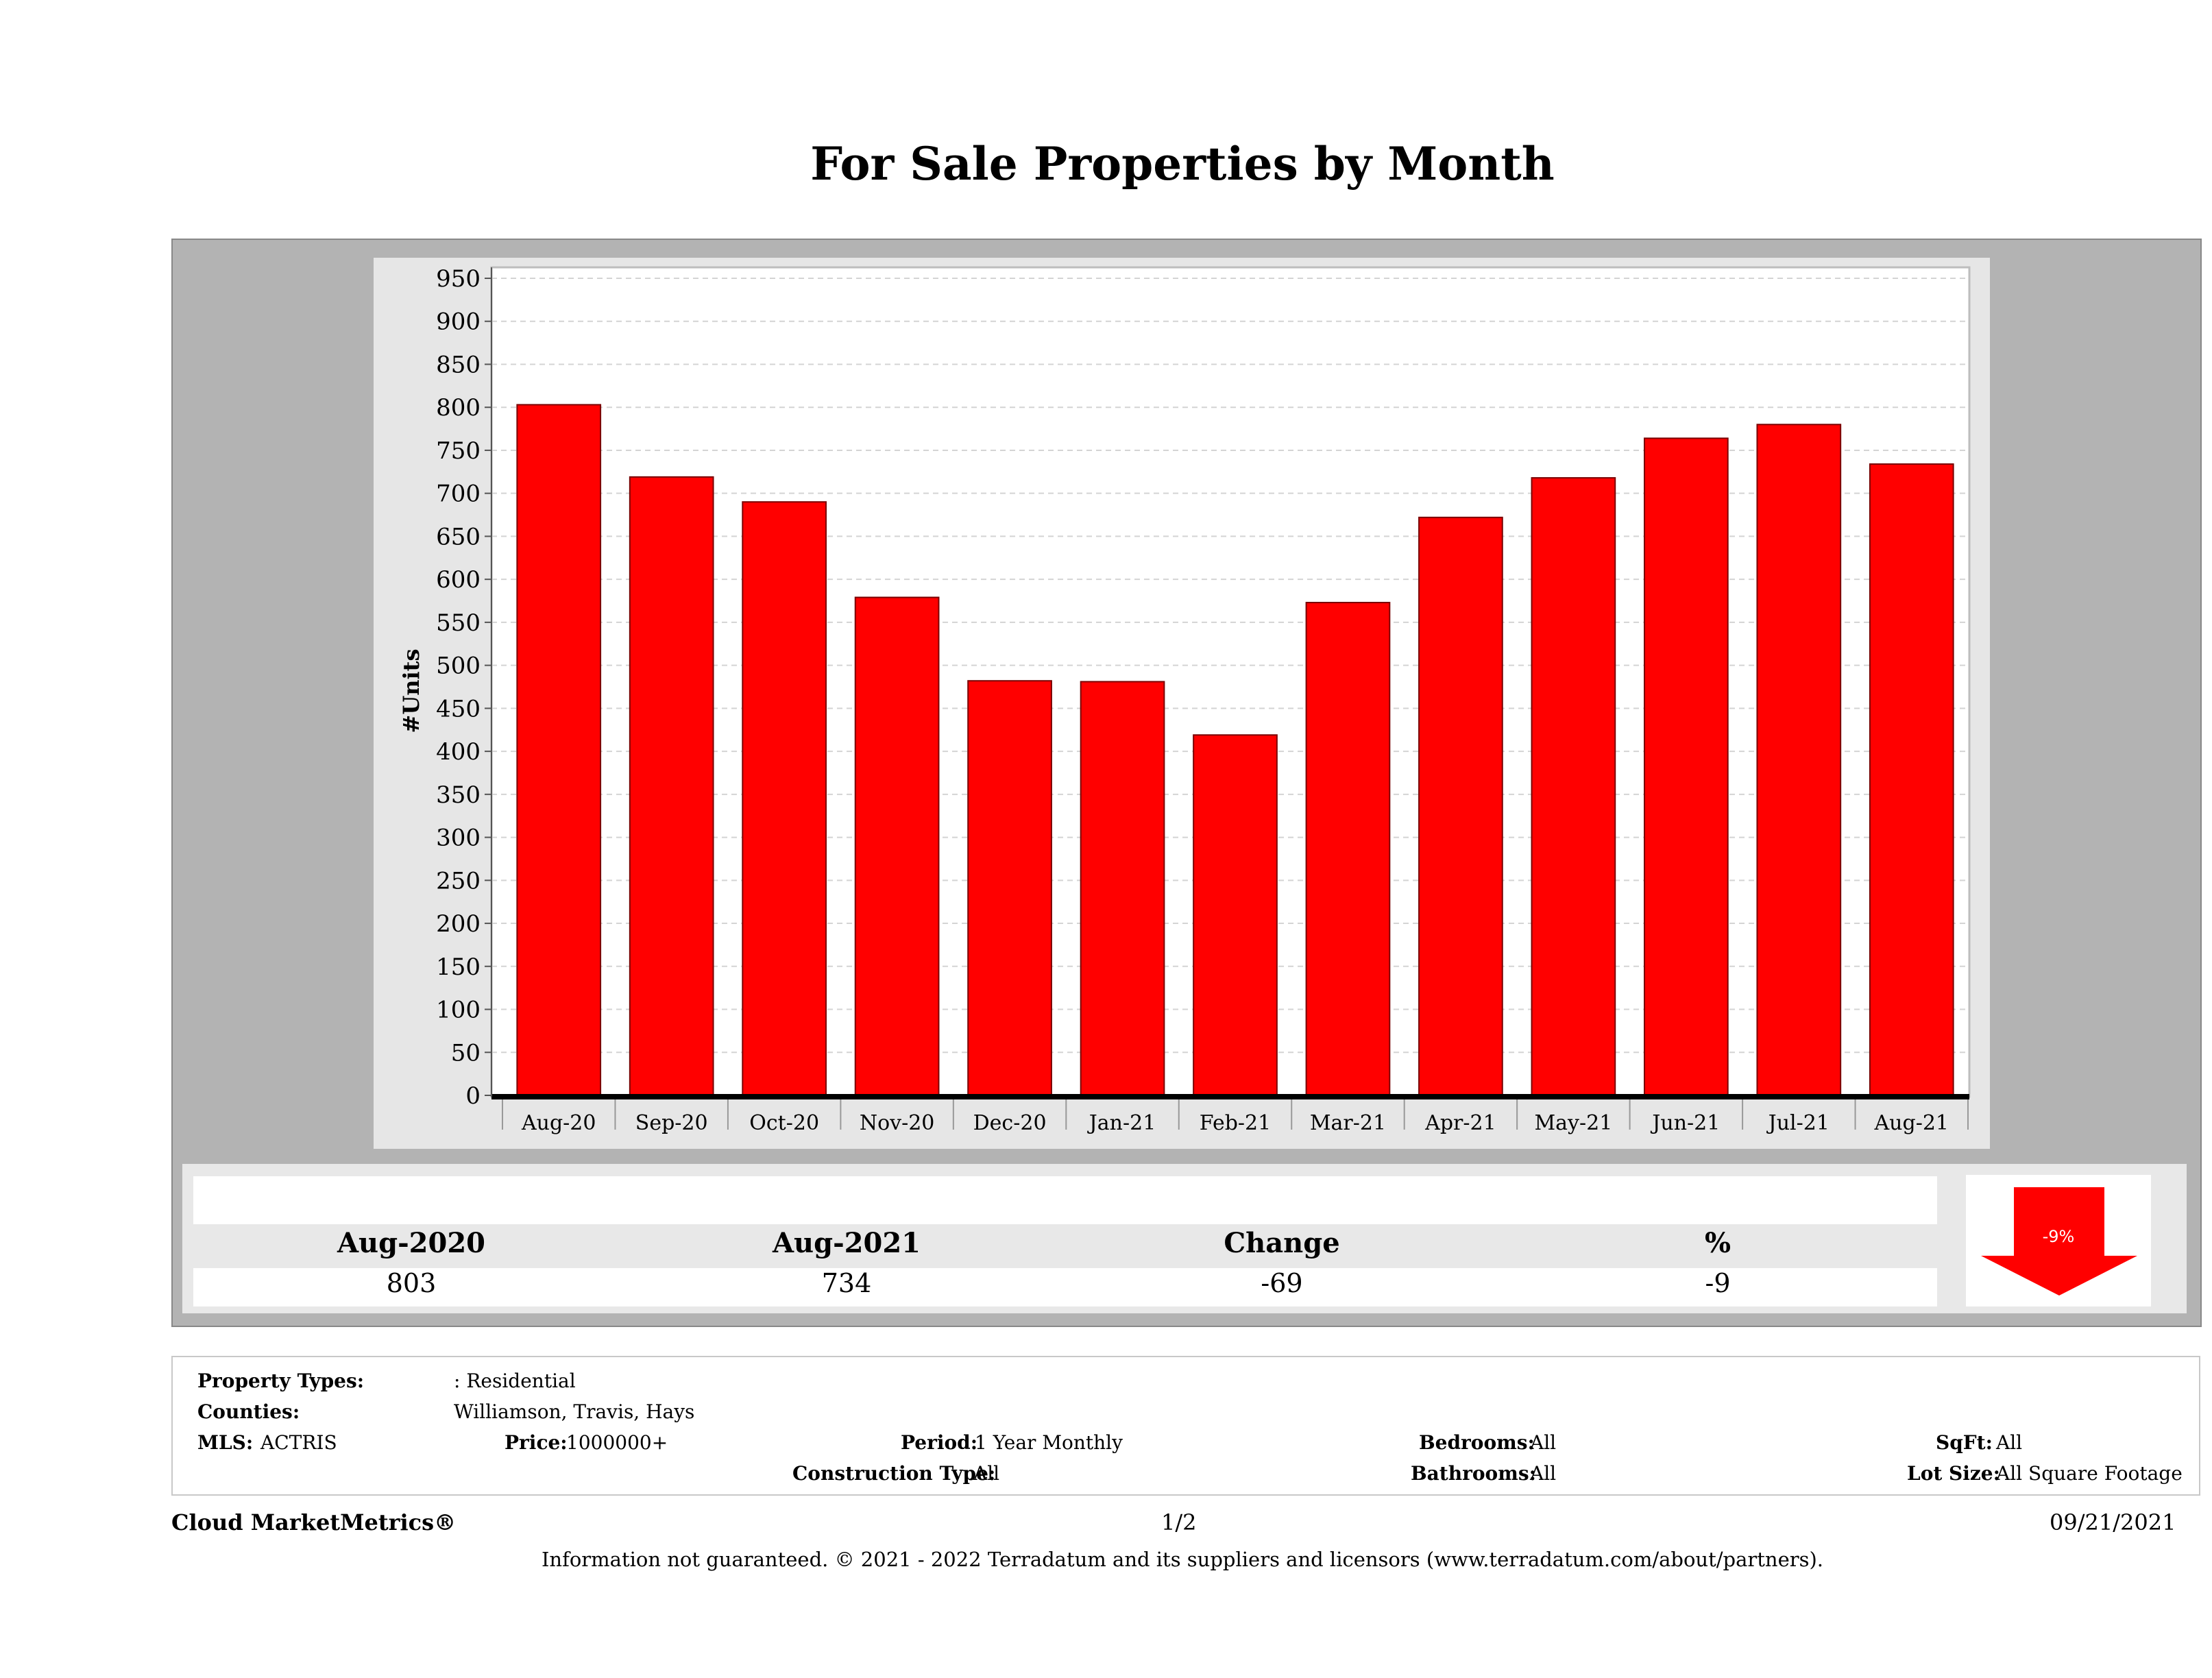 The height and width of the screenshot is (1678, 2212). Describe the element at coordinates (458, 666) in the screenshot. I see `y-tick-label: 500` at that location.